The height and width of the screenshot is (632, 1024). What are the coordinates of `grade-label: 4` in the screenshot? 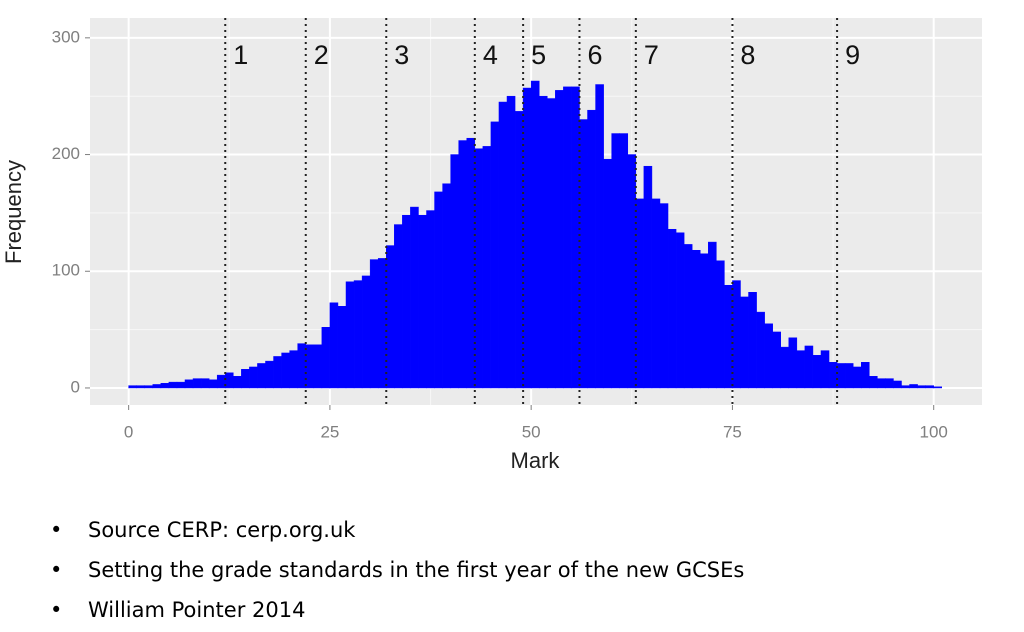 It's located at (490, 55).